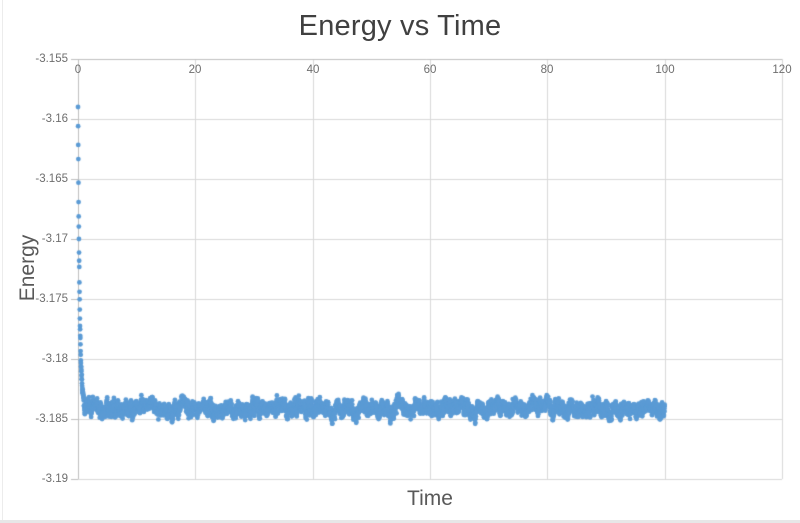 The image size is (800, 523). Describe the element at coordinates (195, 70) in the screenshot. I see `x-tick-label-20: 20` at that location.